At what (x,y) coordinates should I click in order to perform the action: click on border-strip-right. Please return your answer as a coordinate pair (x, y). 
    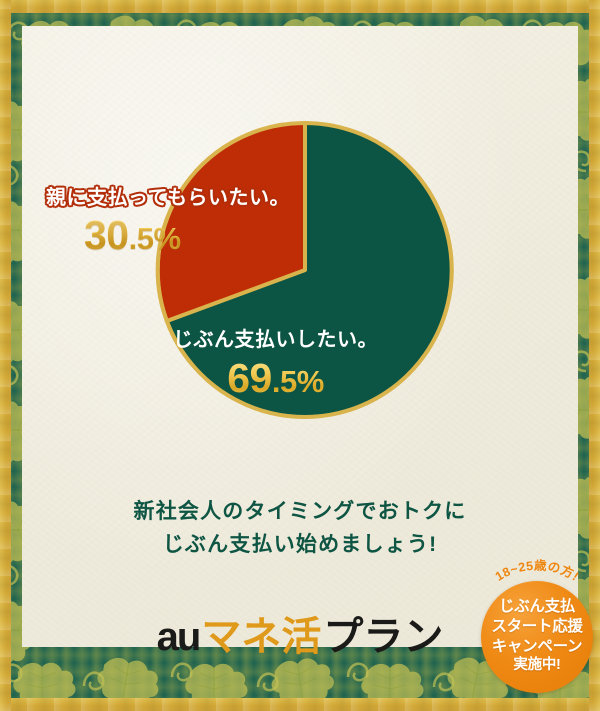
    Looking at the image, I should click on (594, 355).